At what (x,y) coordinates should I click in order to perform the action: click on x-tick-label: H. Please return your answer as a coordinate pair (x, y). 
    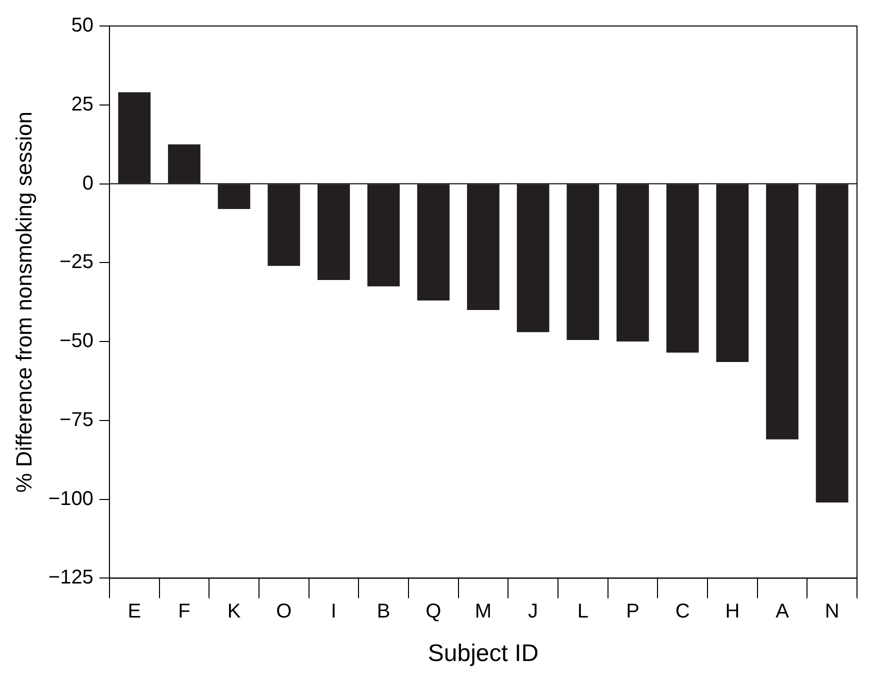
    Looking at the image, I should click on (732, 611).